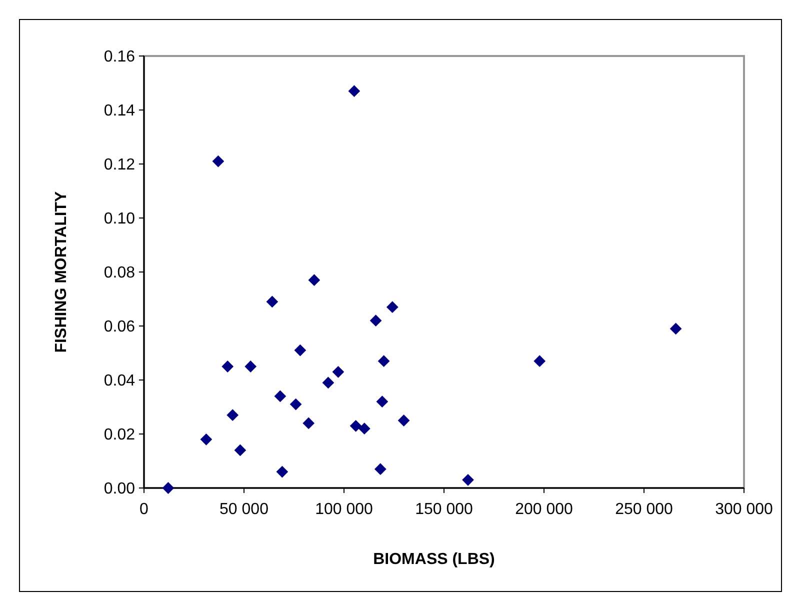 Image resolution: width=803 pixels, height=610 pixels. Describe the element at coordinates (120, 111) in the screenshot. I see `y-tick-label: 0.14` at that location.